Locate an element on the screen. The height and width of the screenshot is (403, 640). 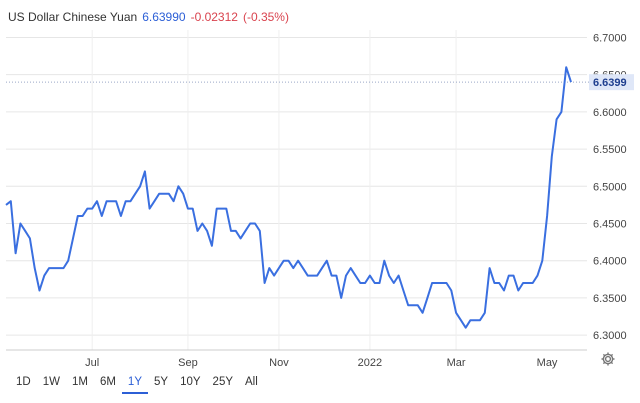
y-tick-label: 6.6000 is located at coordinates (610, 113).